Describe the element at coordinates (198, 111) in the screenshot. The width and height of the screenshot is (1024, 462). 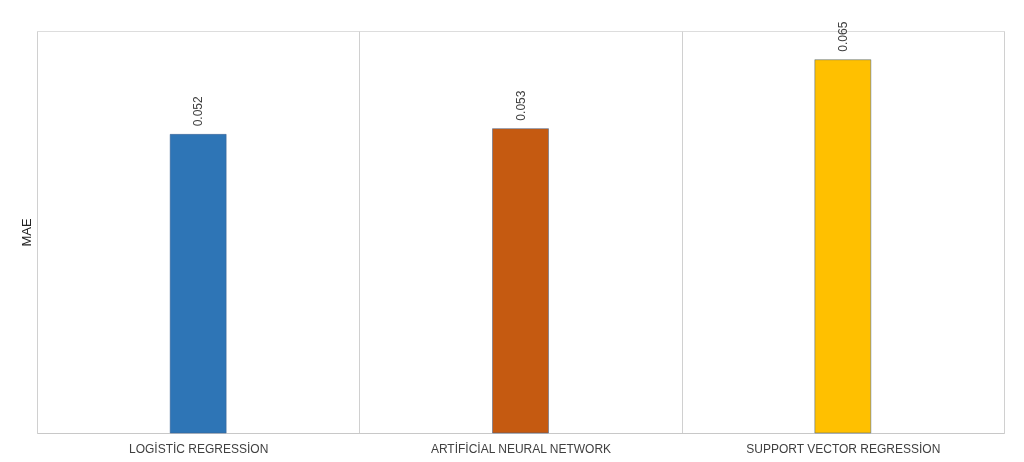
I see `data-label: 0.052` at that location.